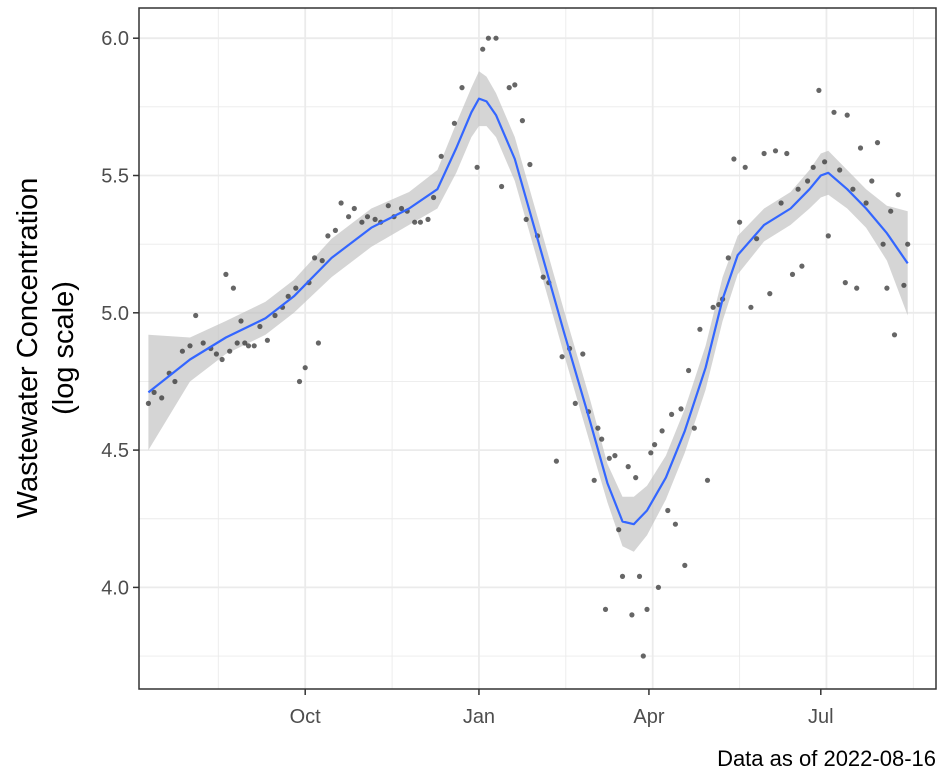 This screenshot has height=774, width=941. I want to click on chart-caption: Data as of 2022-08-16, so click(826, 758).